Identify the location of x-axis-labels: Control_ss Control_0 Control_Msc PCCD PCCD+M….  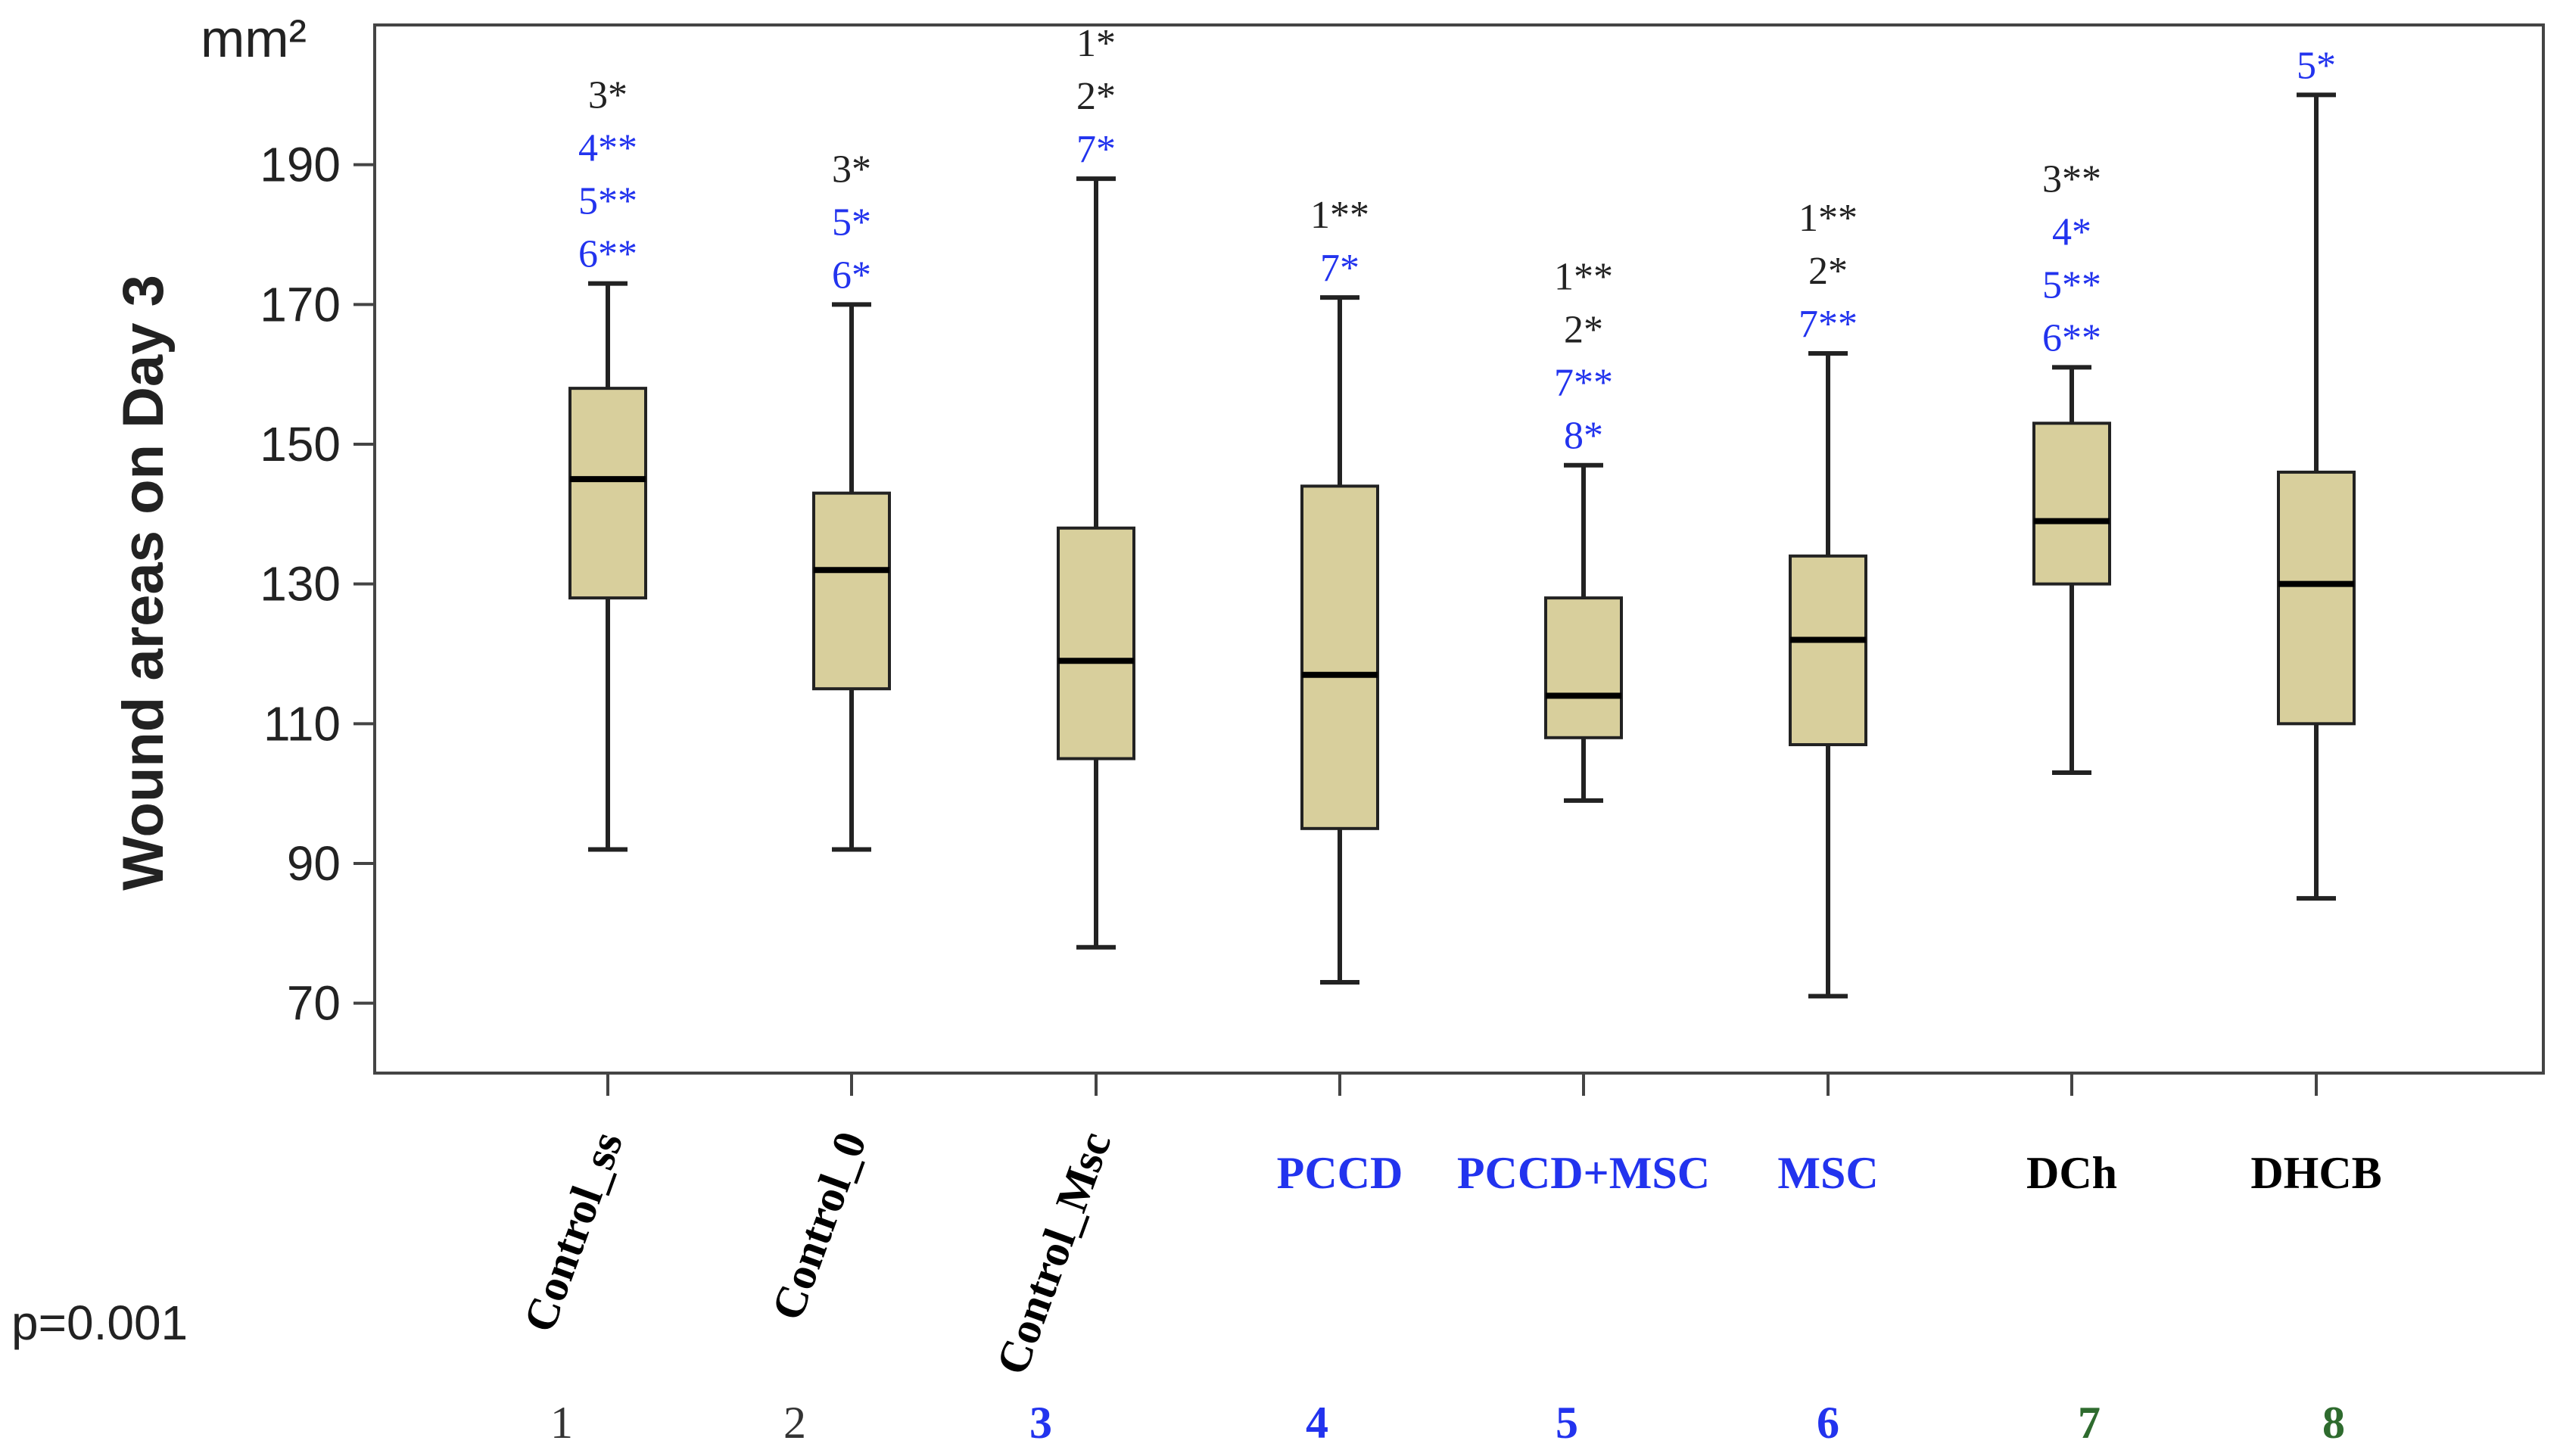
(1448, 1253).